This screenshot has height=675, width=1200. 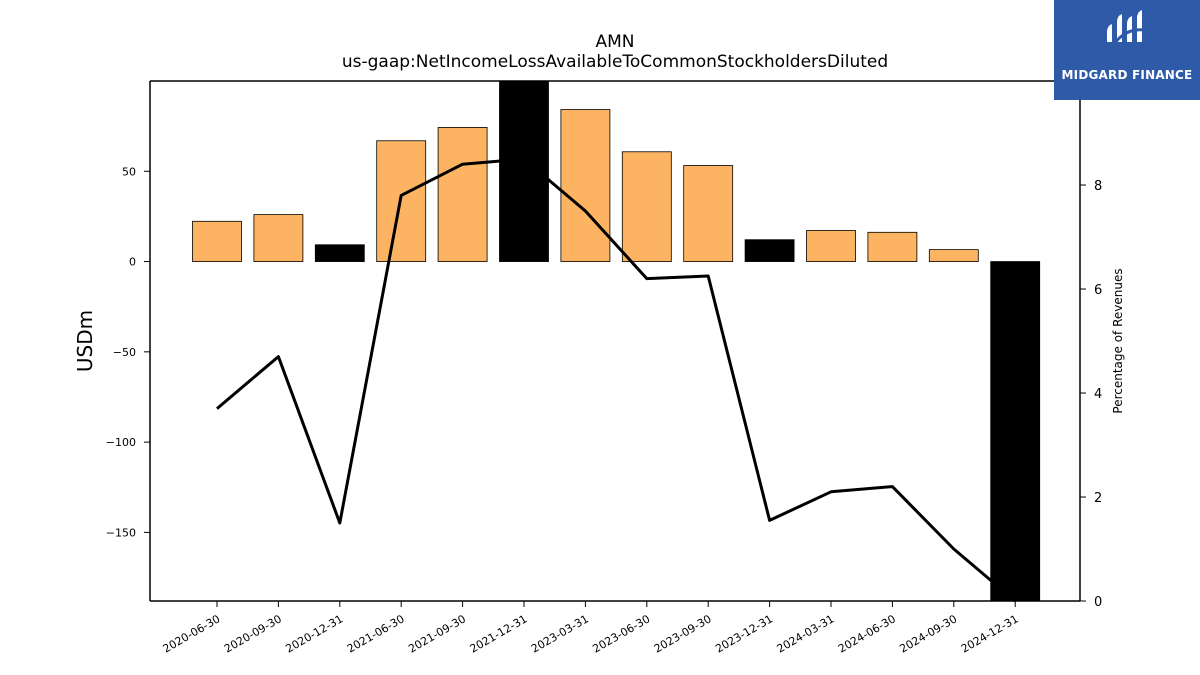 I want to click on chart-title: AMN, so click(x=615, y=42).